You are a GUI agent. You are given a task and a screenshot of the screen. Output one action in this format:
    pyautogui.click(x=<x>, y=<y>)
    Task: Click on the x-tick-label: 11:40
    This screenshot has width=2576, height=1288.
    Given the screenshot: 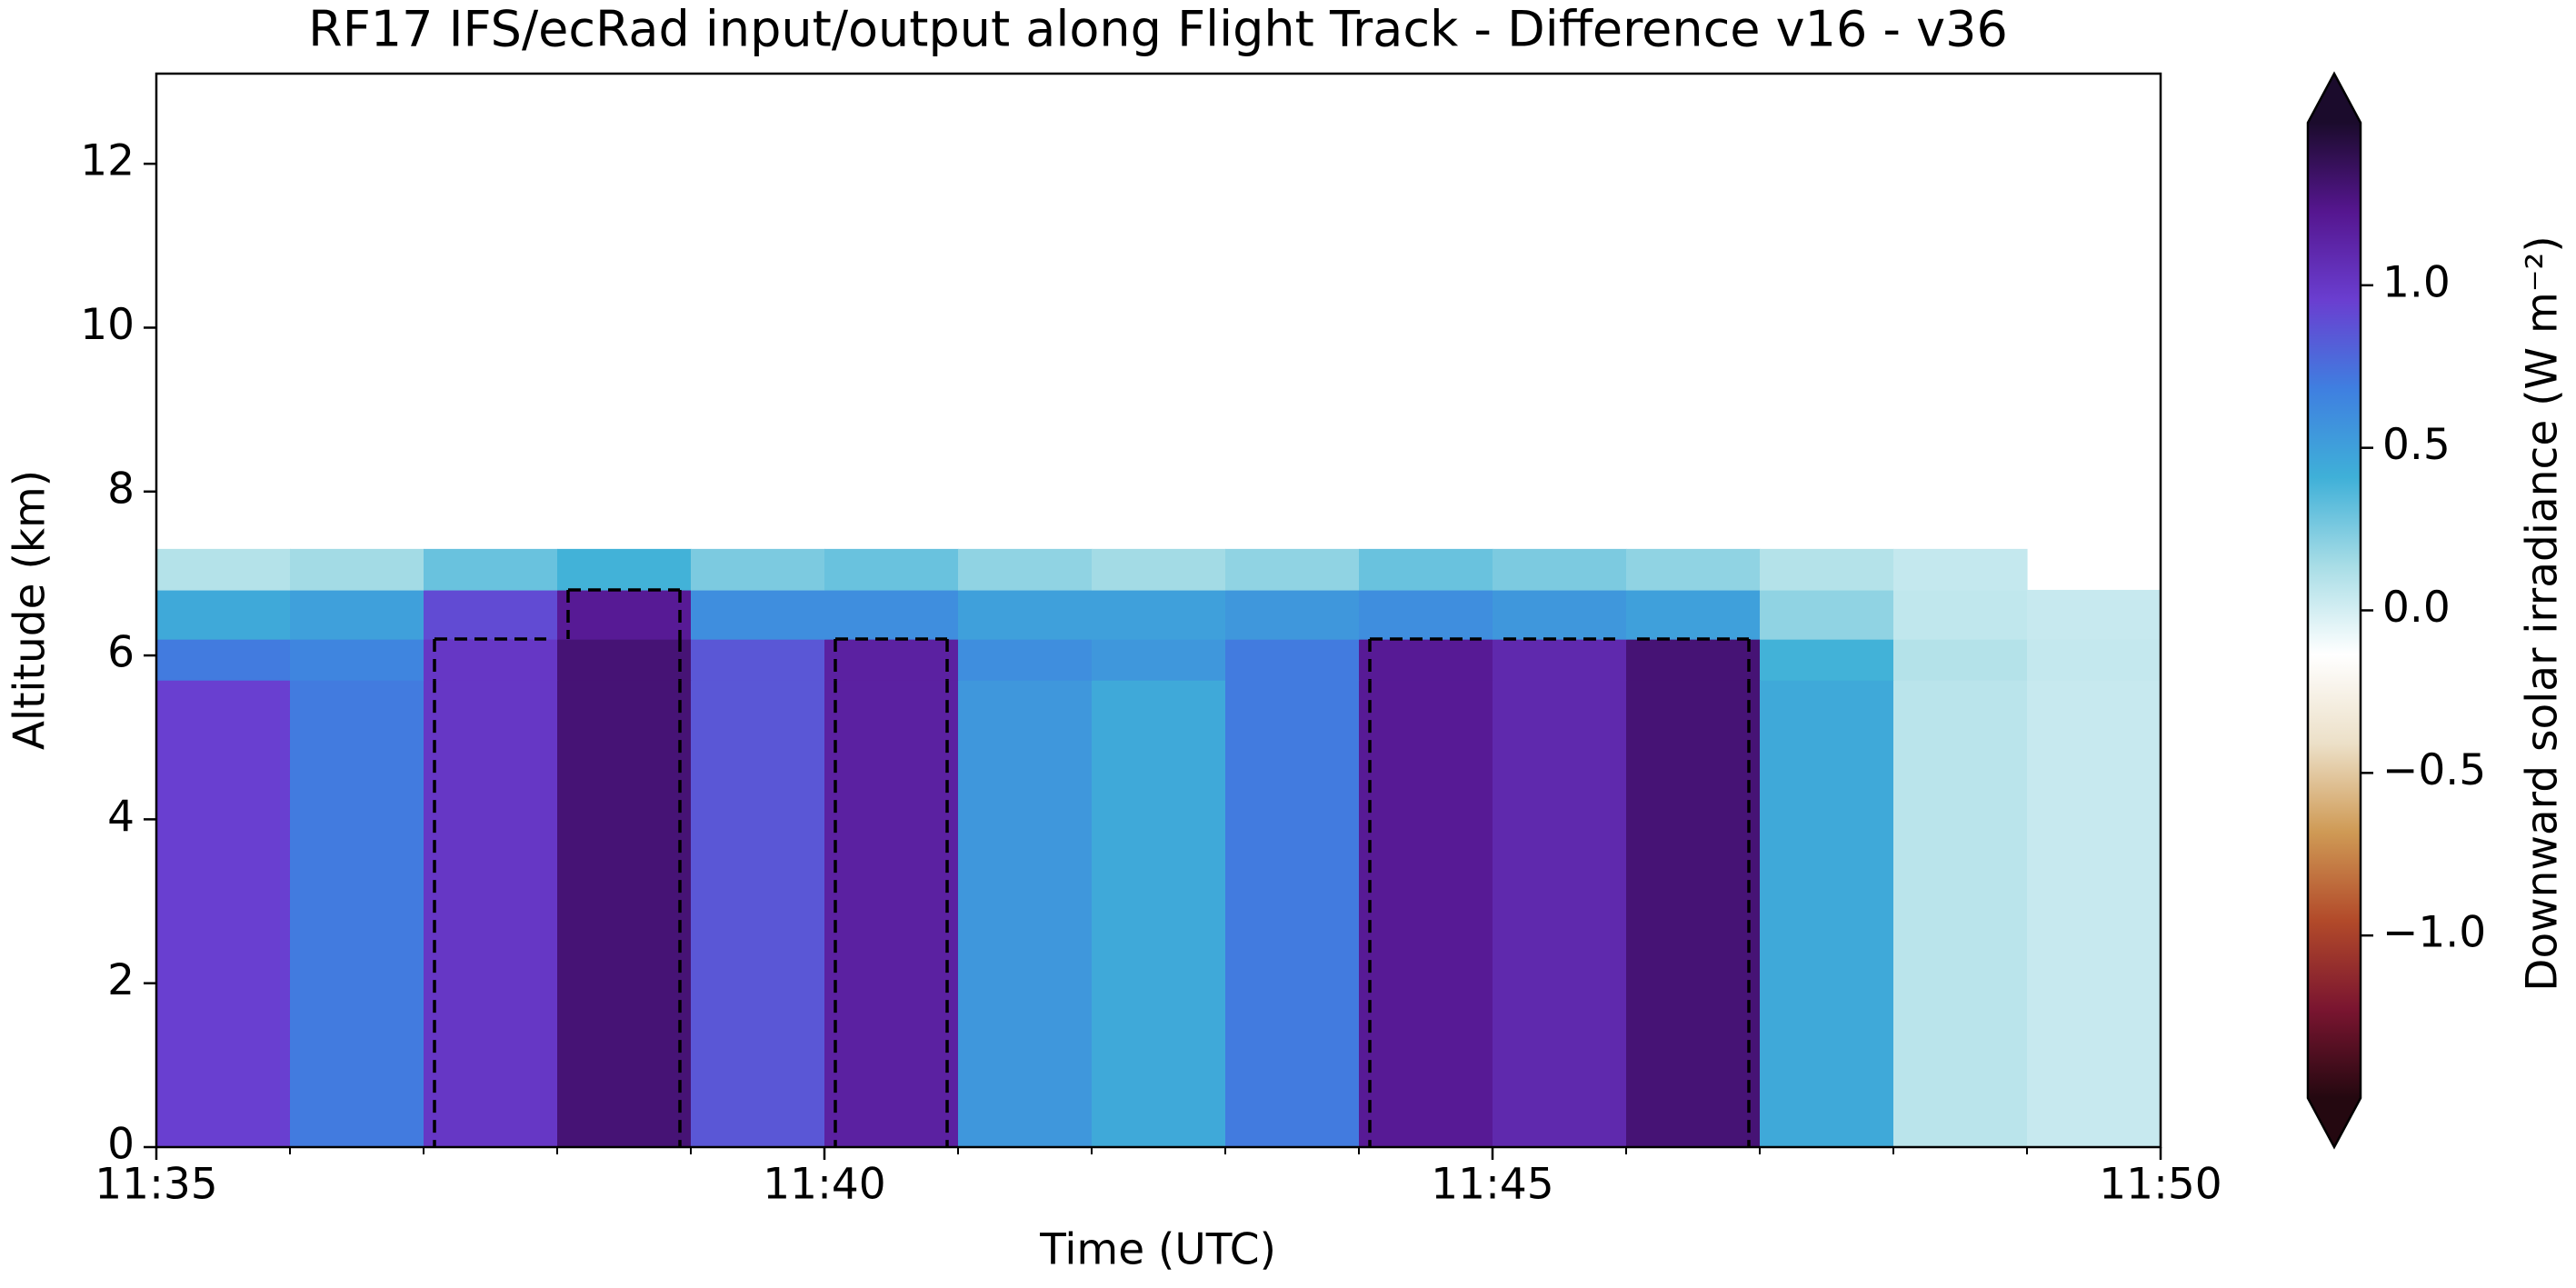 What is the action you would take?
    pyautogui.click(x=824, y=1185)
    